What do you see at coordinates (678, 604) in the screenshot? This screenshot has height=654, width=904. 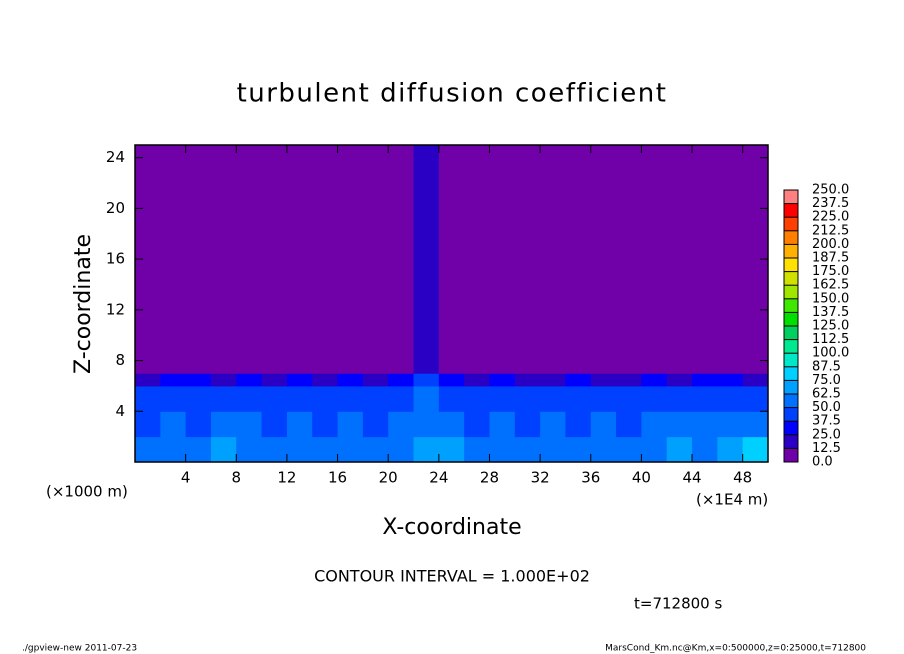 I see `time-label: t=712800 s` at bounding box center [678, 604].